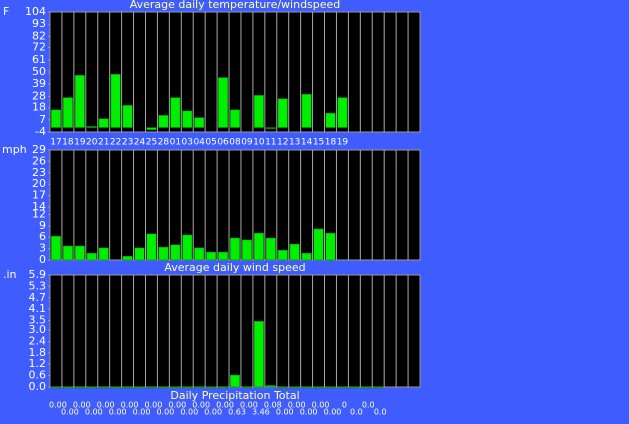 The image size is (629, 424). What do you see at coordinates (261, 412) in the screenshot?
I see `value-label: 3.46` at bounding box center [261, 412].